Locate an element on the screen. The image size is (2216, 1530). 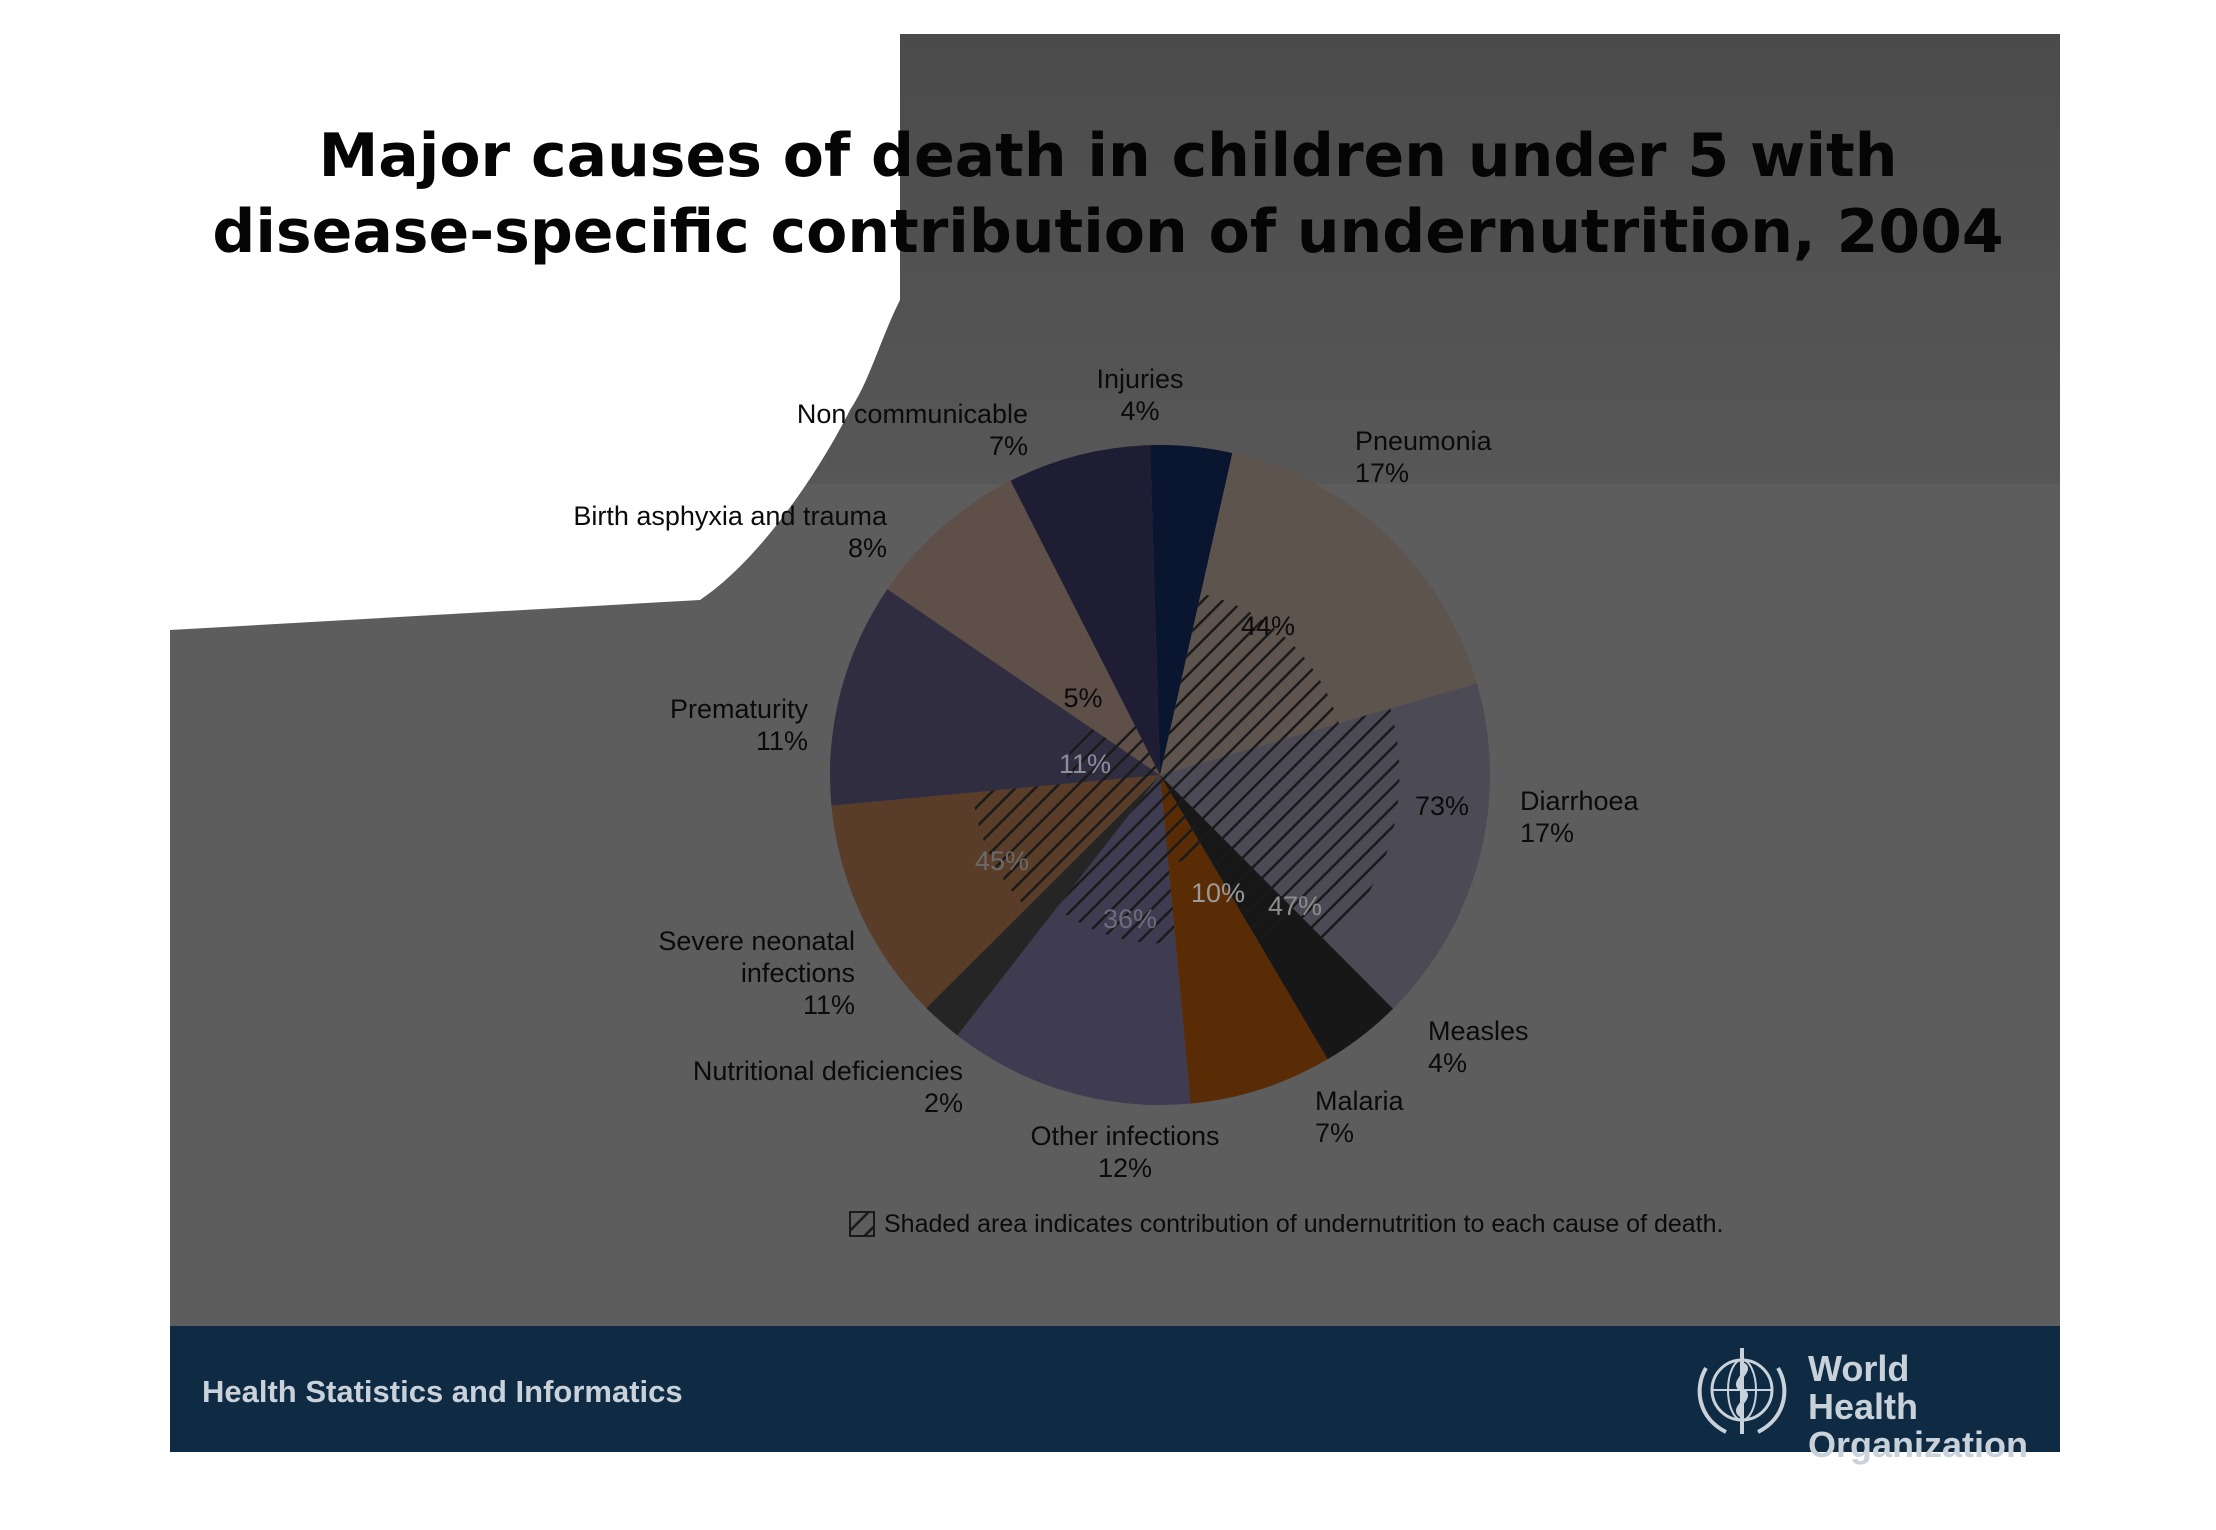
label-nutritional-deficiencies: Nutritional deficiencies 2% is located at coordinates (828, 1087).